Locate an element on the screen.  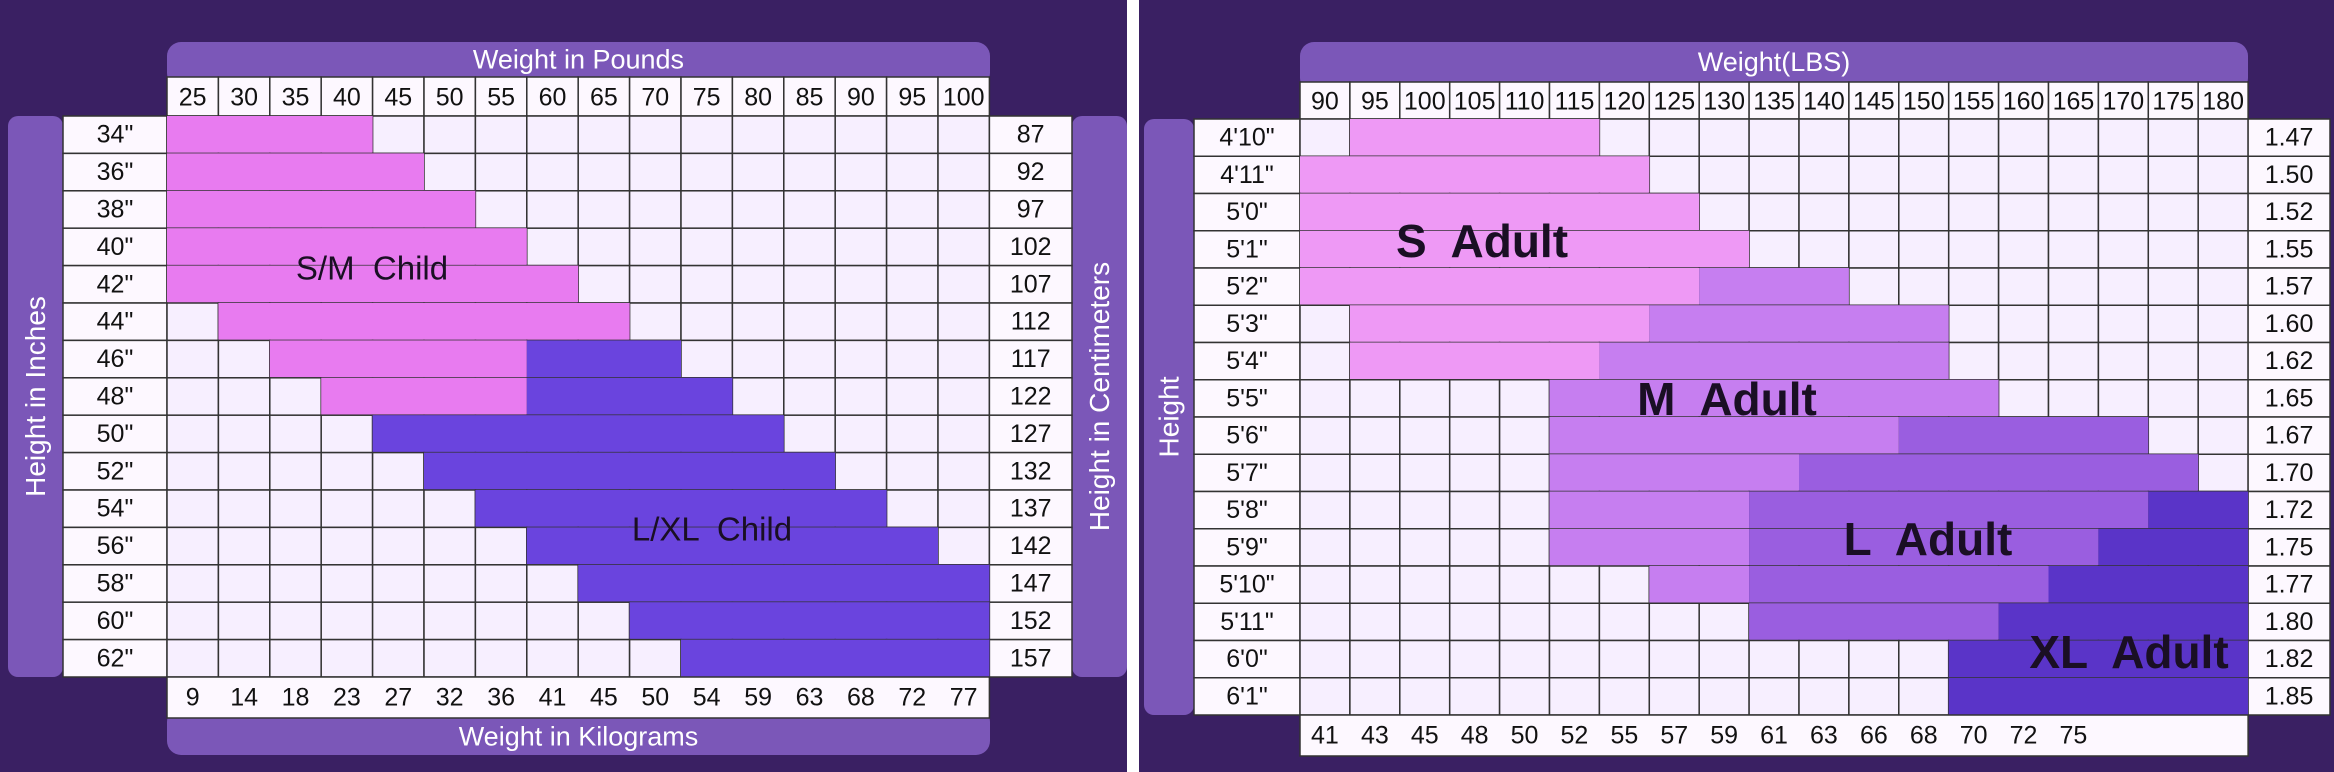
side-label-band is located at coordinates (1169, 417).